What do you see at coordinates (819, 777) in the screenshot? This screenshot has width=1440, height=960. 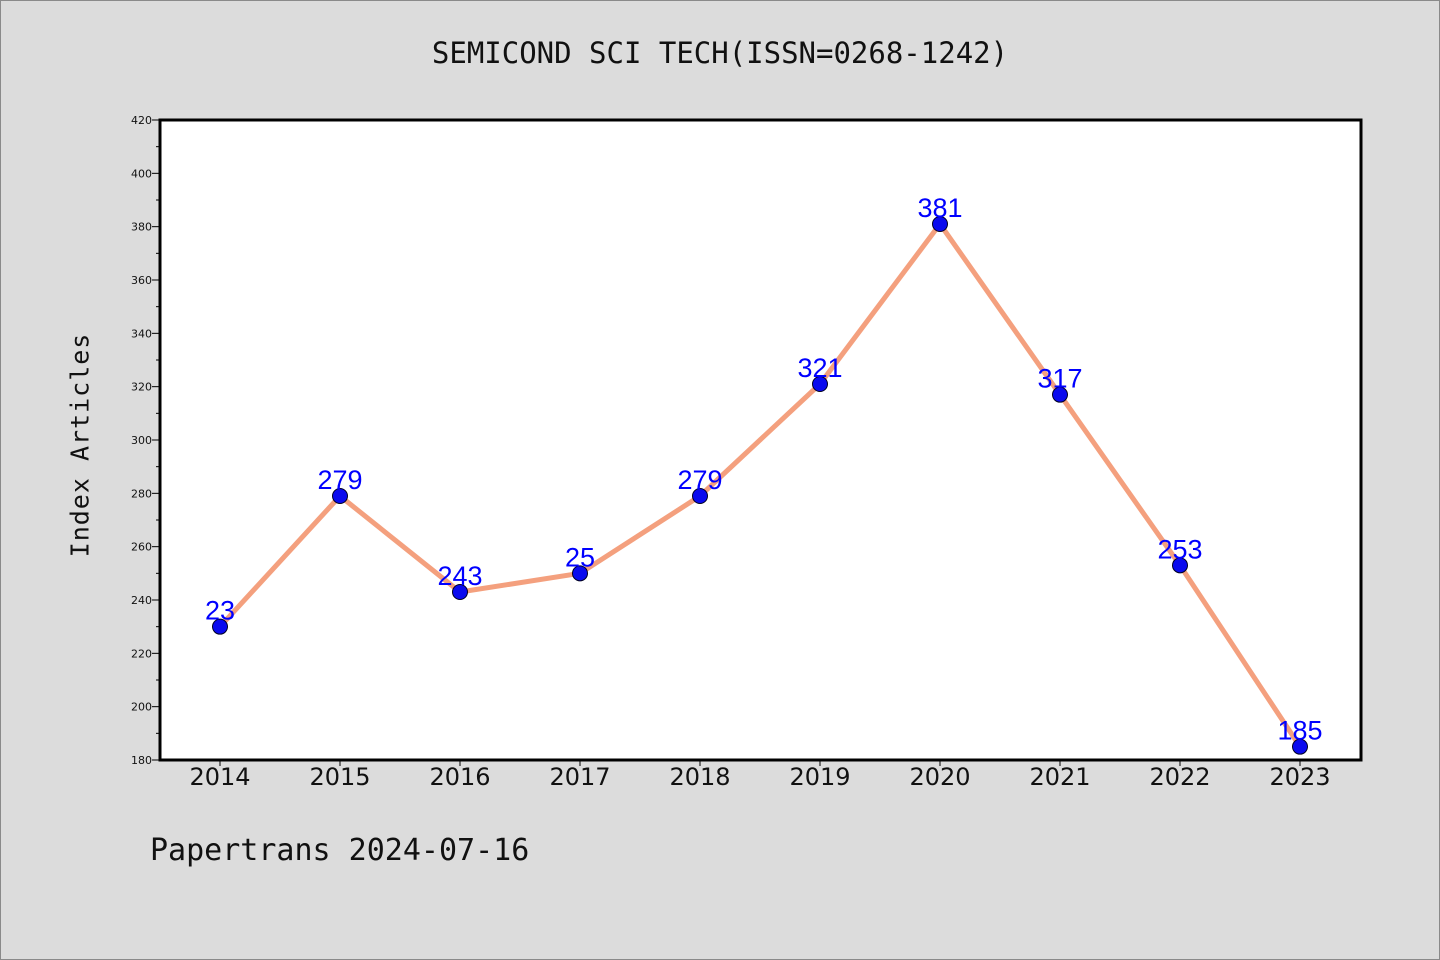 I see `x-tick-label: 2019` at bounding box center [819, 777].